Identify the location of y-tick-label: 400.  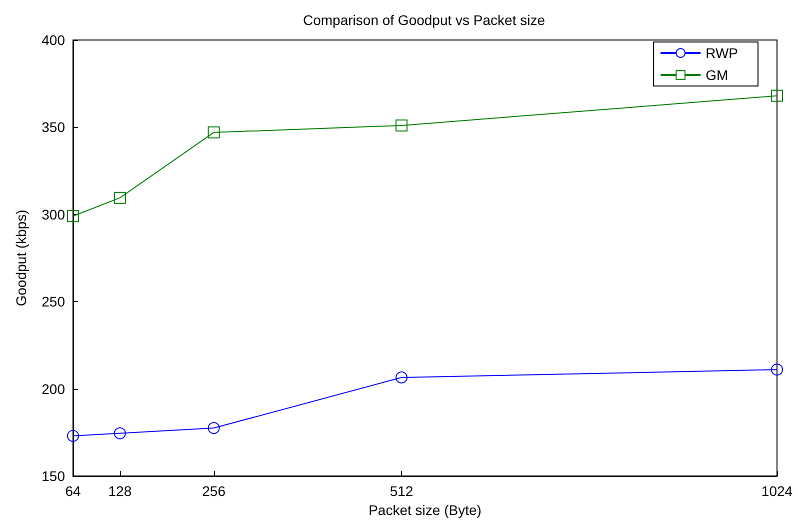
(54, 40).